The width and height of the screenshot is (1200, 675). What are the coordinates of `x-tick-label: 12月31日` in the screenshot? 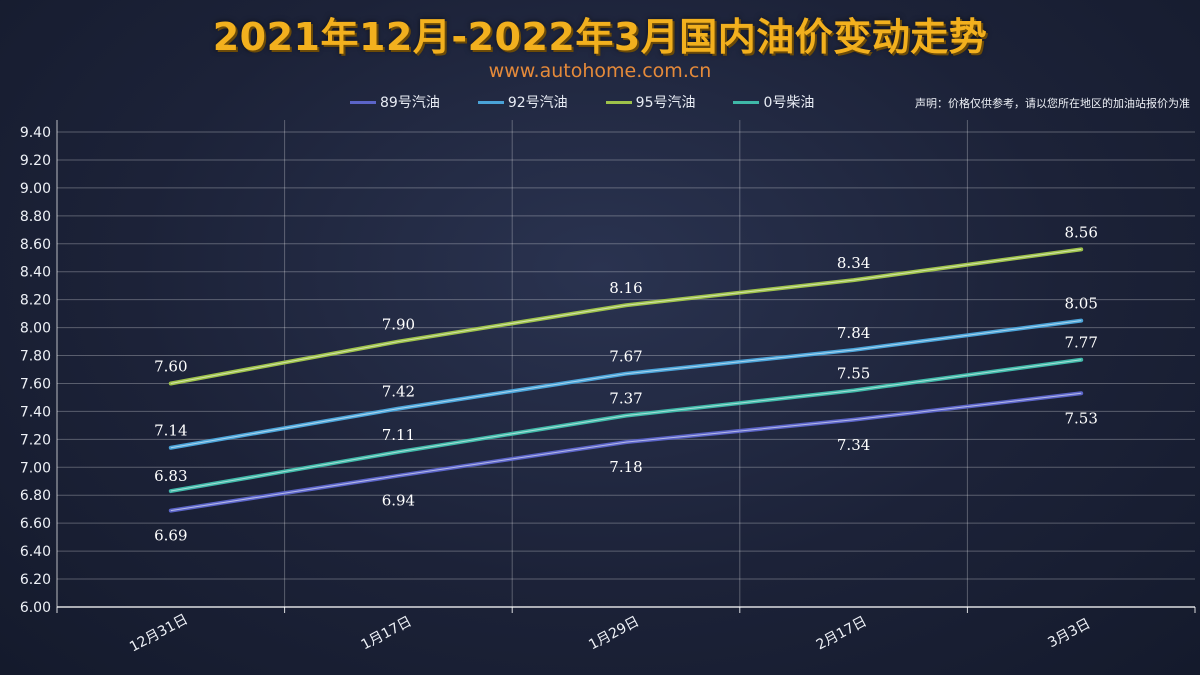 It's located at (159, 633).